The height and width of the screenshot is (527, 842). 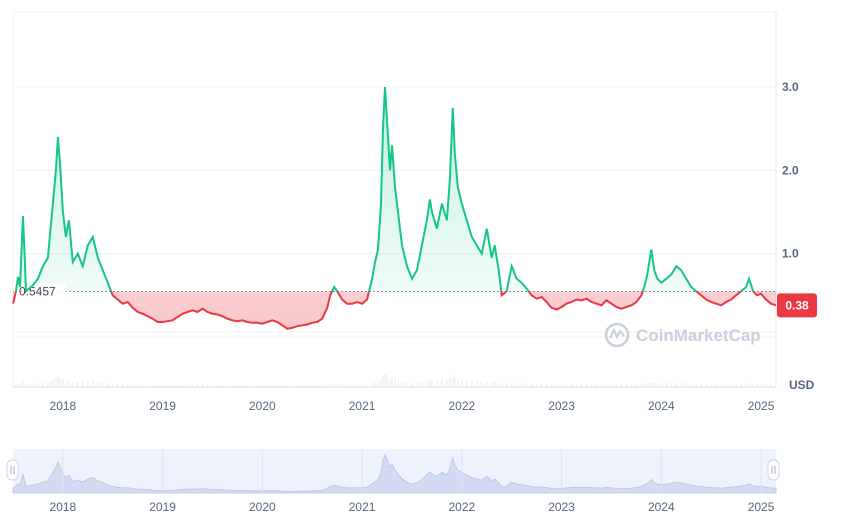 I want to click on y-tick-label: 1.0, so click(x=790, y=254).